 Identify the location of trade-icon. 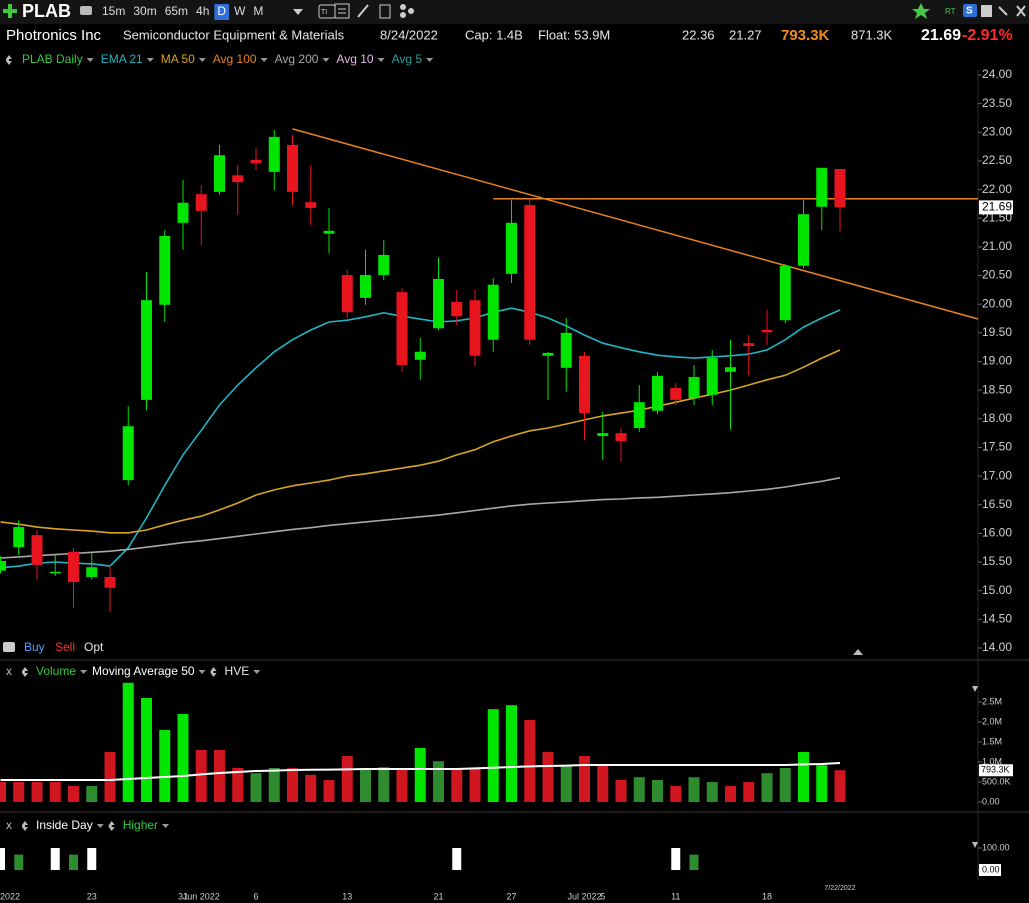
(9, 647).